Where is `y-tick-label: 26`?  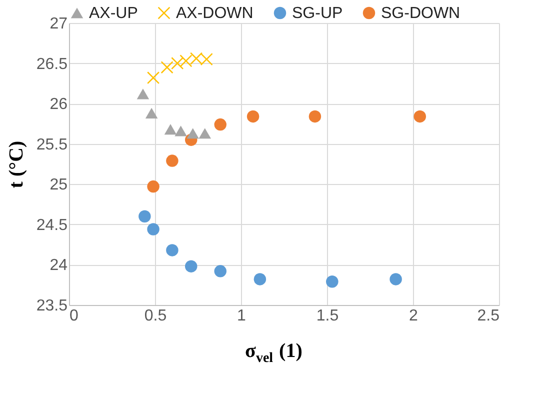
y-tick-label: 26 is located at coordinates (59, 105).